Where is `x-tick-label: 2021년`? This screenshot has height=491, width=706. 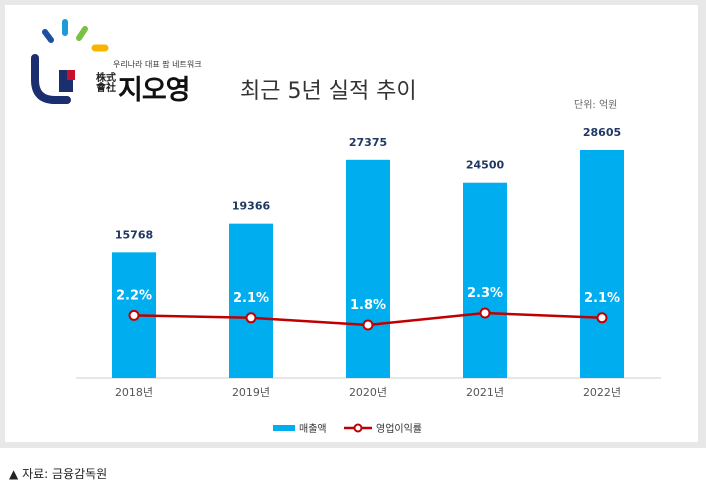
x-tick-label: 2021년 is located at coordinates (485, 392).